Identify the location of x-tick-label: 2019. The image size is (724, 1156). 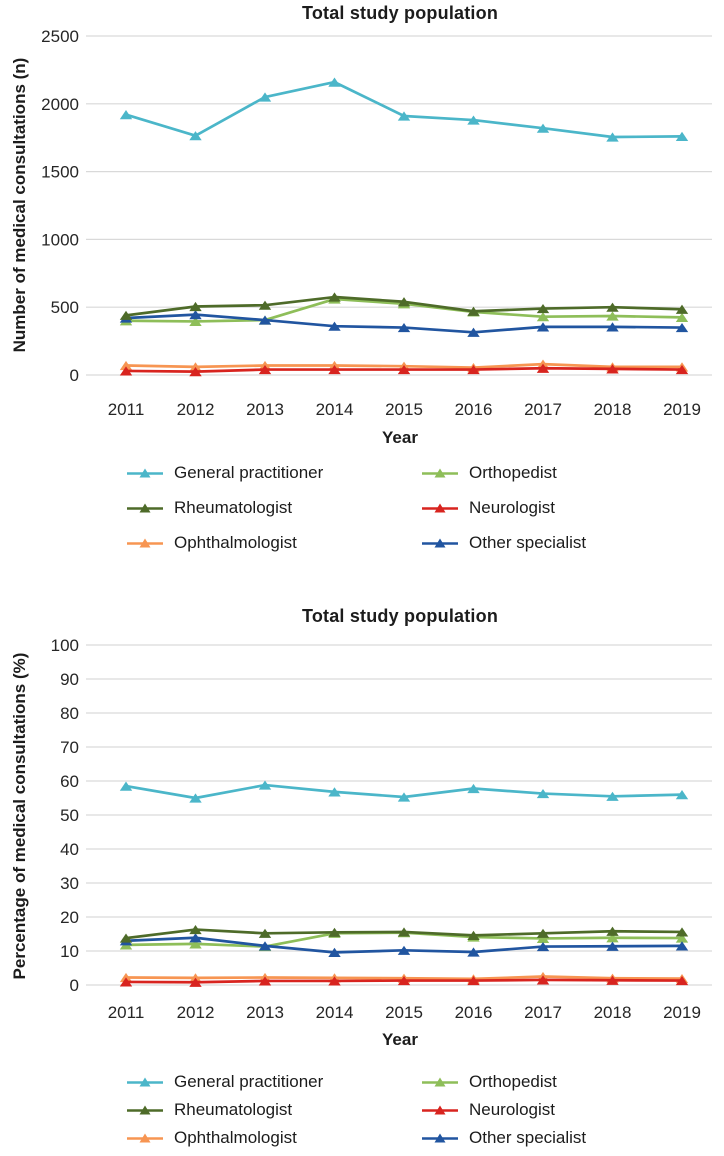
(682, 1012).